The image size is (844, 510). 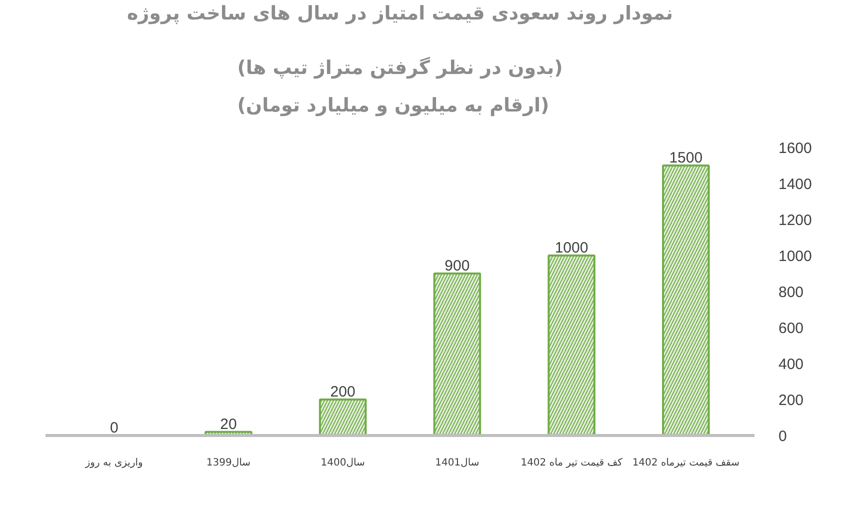 What do you see at coordinates (457, 463) in the screenshot?
I see `x-tick-label: سال1401` at bounding box center [457, 463].